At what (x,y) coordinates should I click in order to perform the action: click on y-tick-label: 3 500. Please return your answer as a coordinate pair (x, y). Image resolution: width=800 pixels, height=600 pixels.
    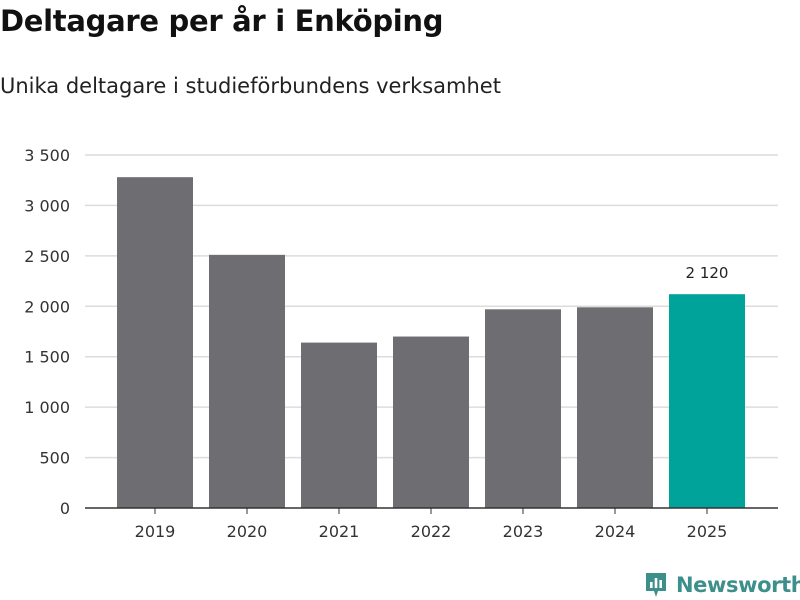
    Looking at the image, I should click on (47, 155).